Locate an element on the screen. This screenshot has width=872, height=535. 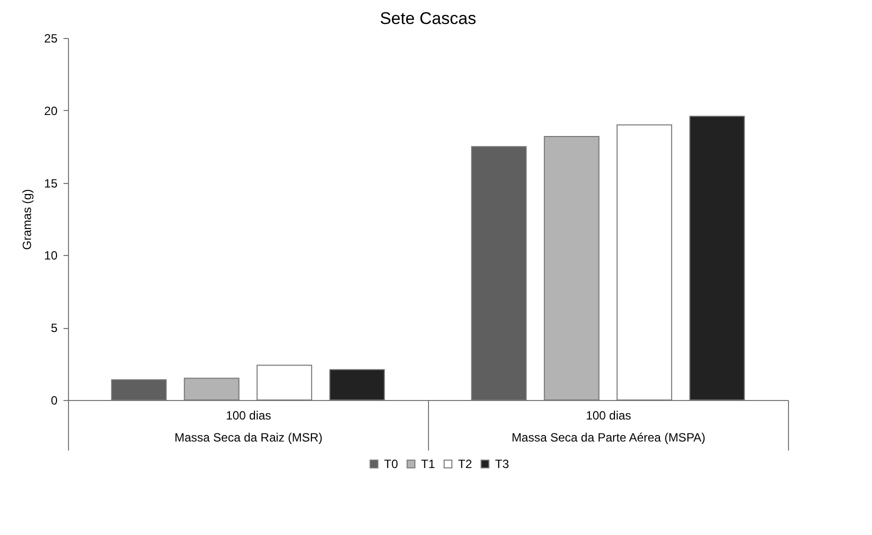
legend-label: T2 is located at coordinates (465, 464).